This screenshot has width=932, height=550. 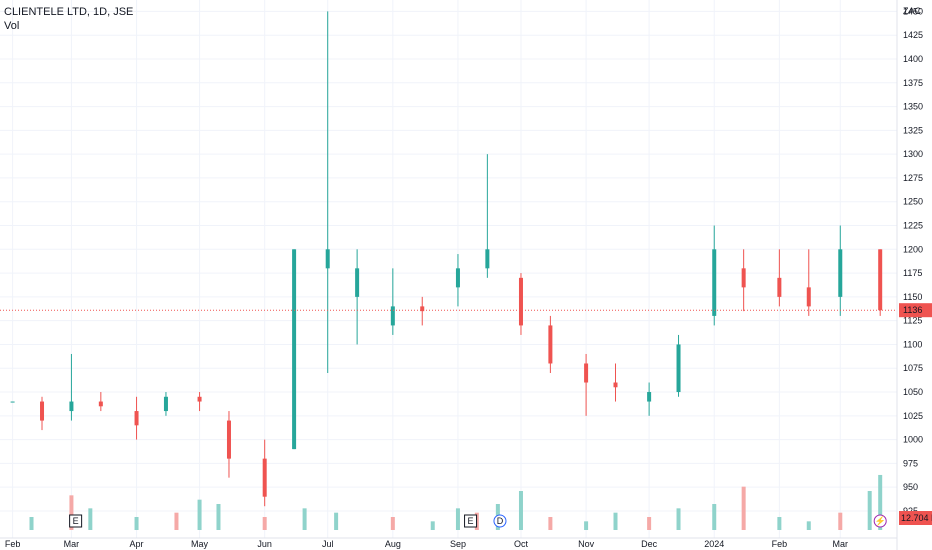 What do you see at coordinates (913, 440) in the screenshot?
I see `price-tick-label: 1000` at bounding box center [913, 440].